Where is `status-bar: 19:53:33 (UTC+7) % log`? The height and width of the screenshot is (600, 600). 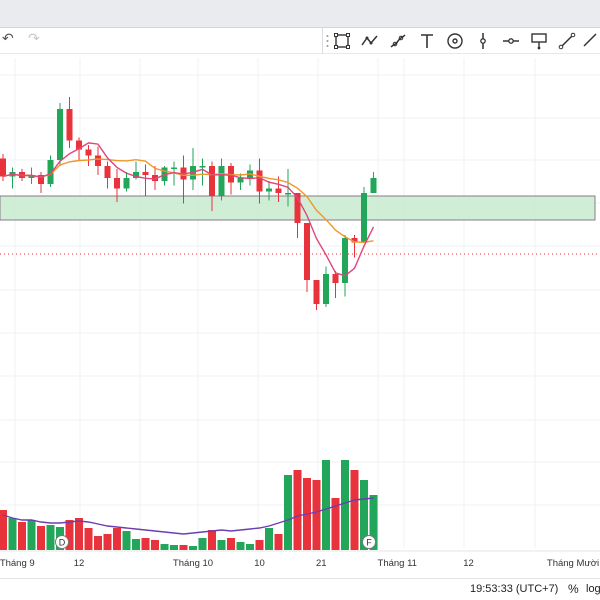 status-bar: 19:53:33 (UTC+7) % log is located at coordinates (300, 589).